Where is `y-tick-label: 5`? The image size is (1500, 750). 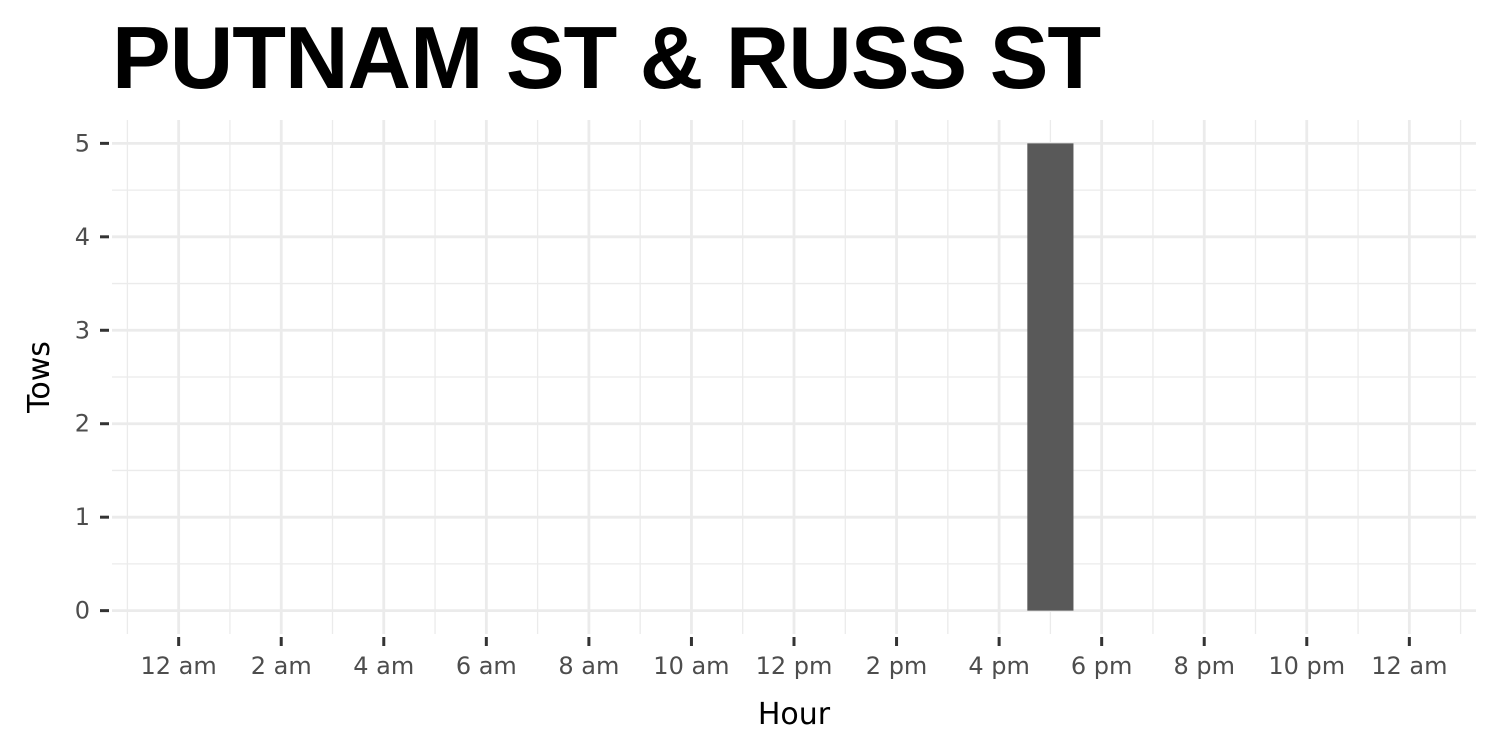 y-tick-label: 5 is located at coordinates (82, 143).